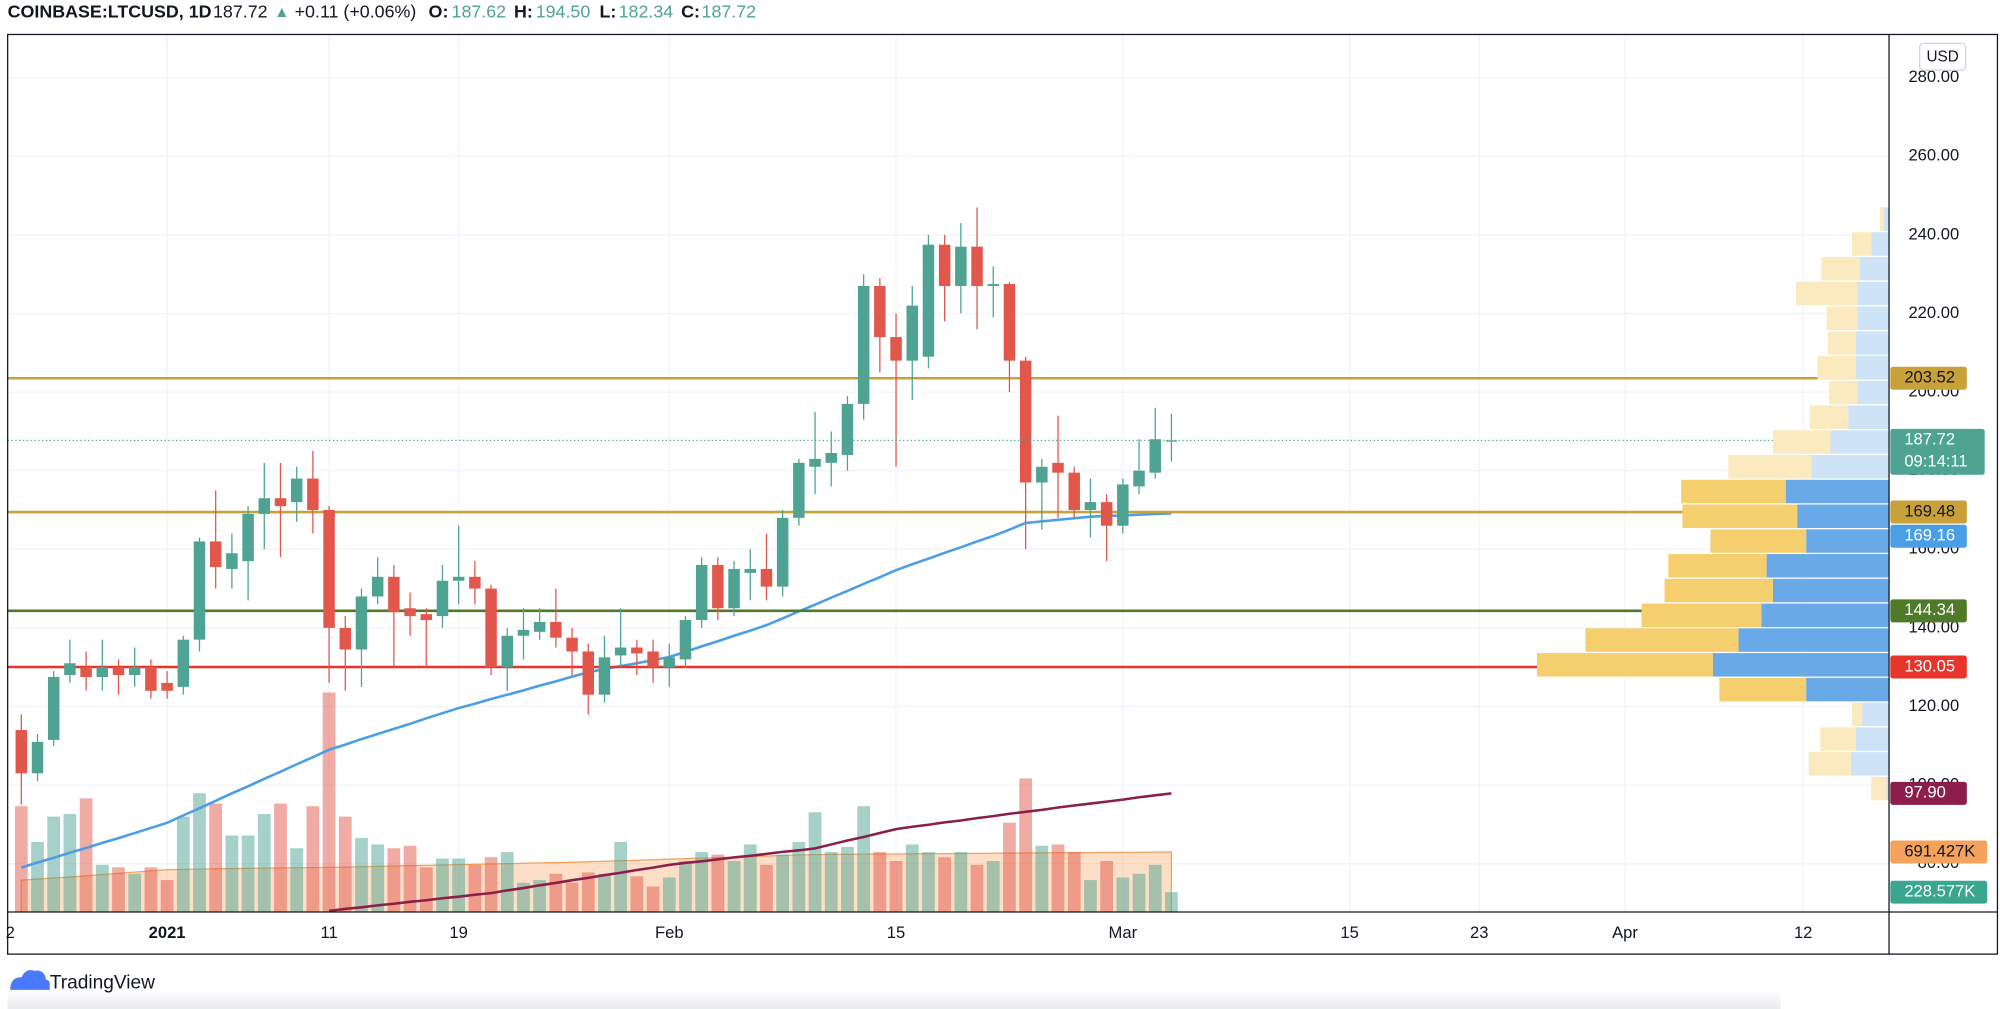  Describe the element at coordinates (1939, 850) in the screenshot. I see `axis-badge-label: 691.427K` at that location.